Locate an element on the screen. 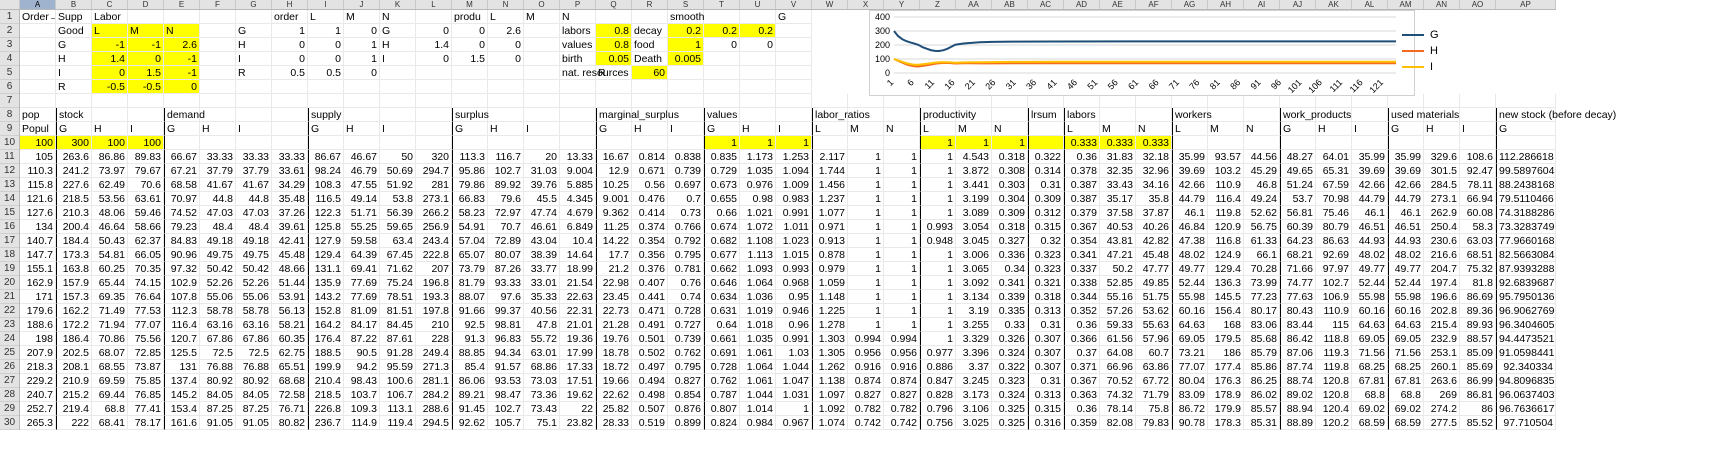  cell: 53.91 is located at coordinates (290, 297).